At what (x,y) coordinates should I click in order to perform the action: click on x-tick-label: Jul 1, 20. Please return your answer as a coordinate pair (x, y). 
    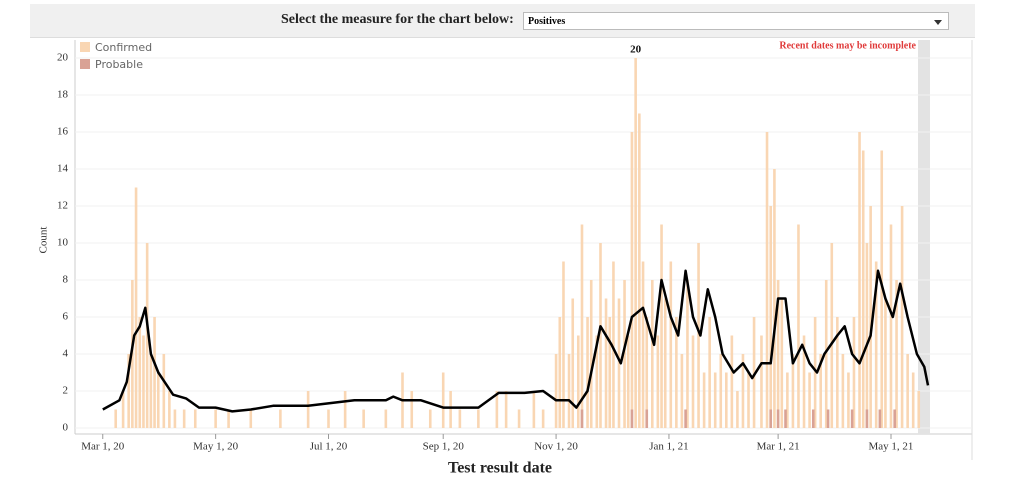
    Looking at the image, I should click on (329, 447).